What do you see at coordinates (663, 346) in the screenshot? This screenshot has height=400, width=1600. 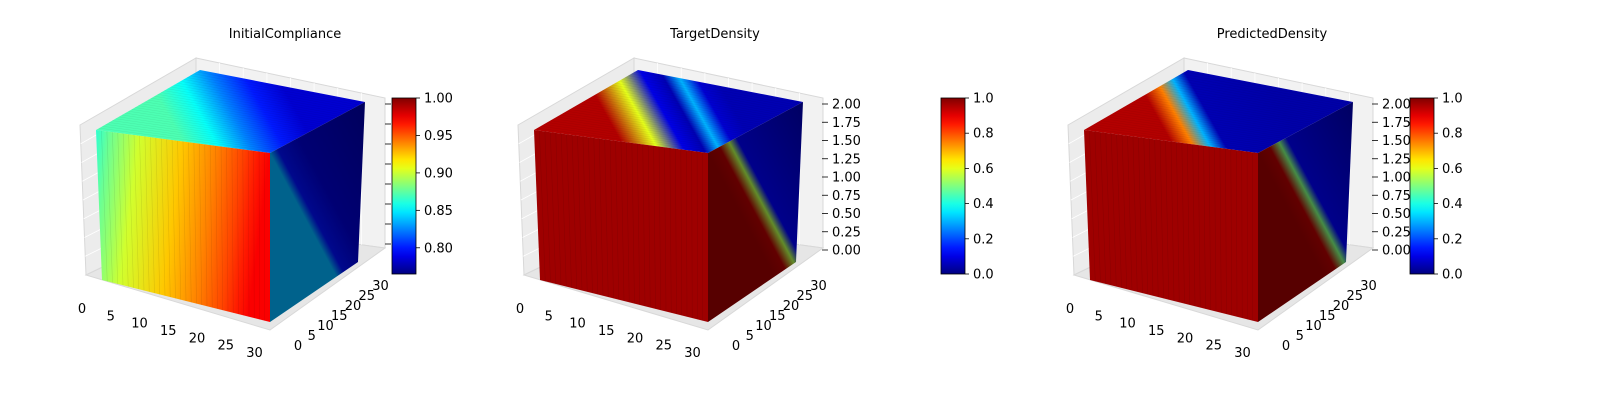 I see `x-tick-label: 25` at bounding box center [663, 346].